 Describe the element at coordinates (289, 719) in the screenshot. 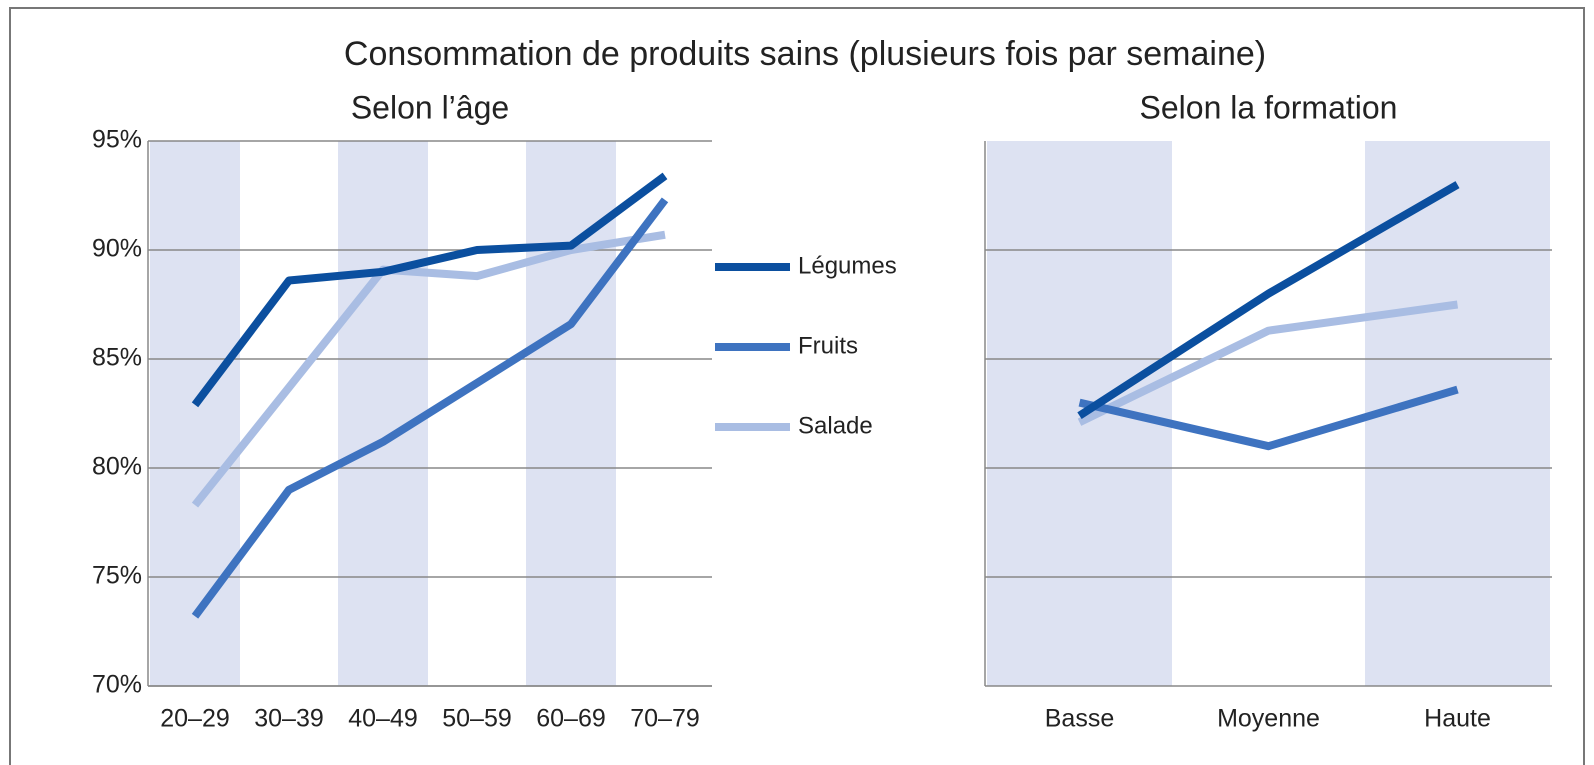

I see `x-tick-label: 30–39` at that location.